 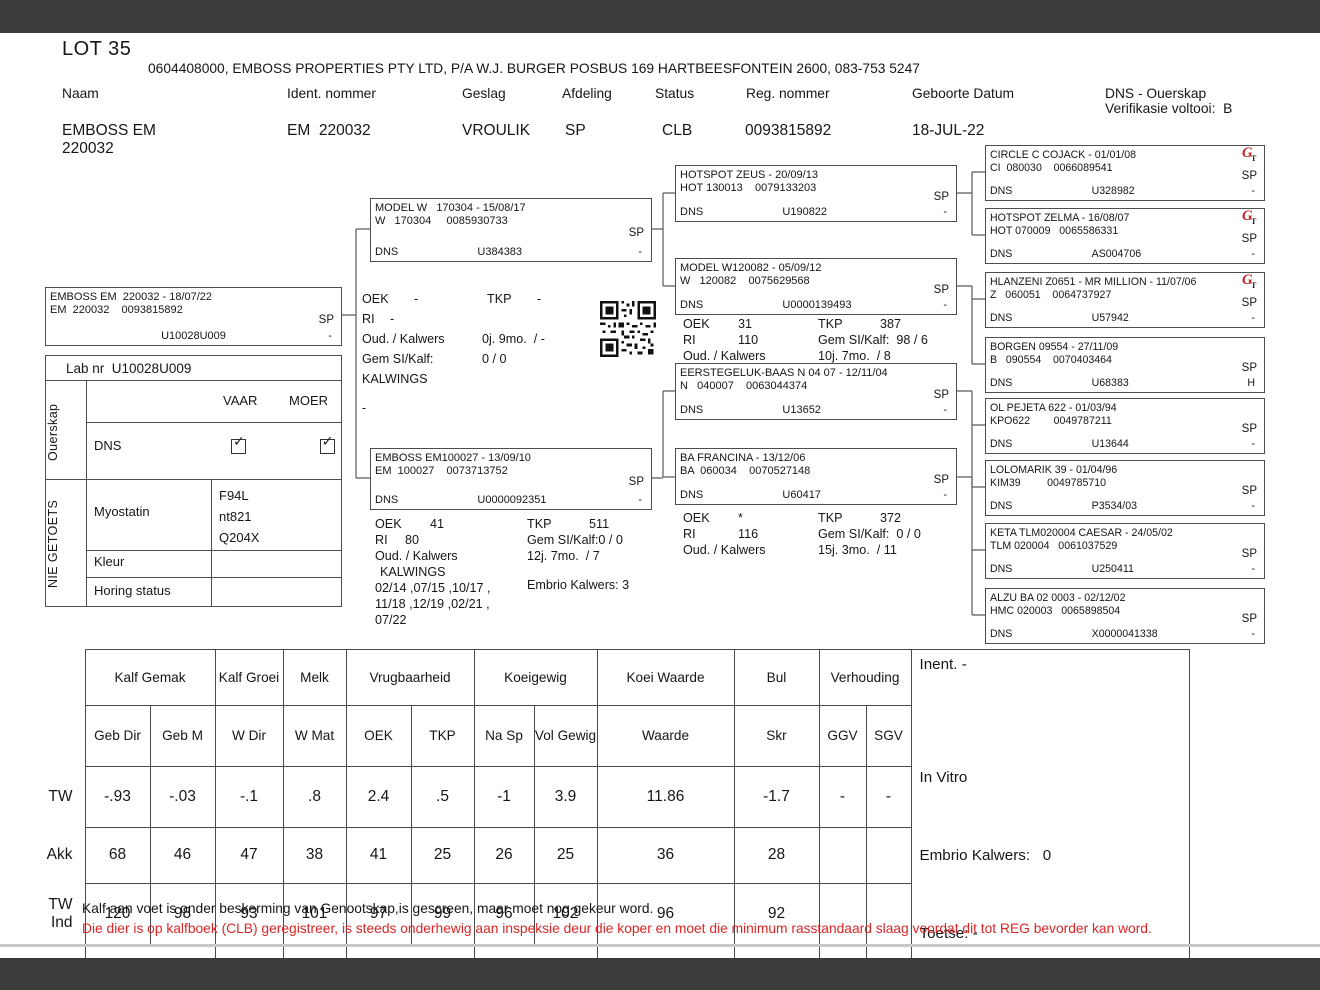 What do you see at coordinates (1110, 383) in the screenshot?
I see `dns-number: U68383` at bounding box center [1110, 383].